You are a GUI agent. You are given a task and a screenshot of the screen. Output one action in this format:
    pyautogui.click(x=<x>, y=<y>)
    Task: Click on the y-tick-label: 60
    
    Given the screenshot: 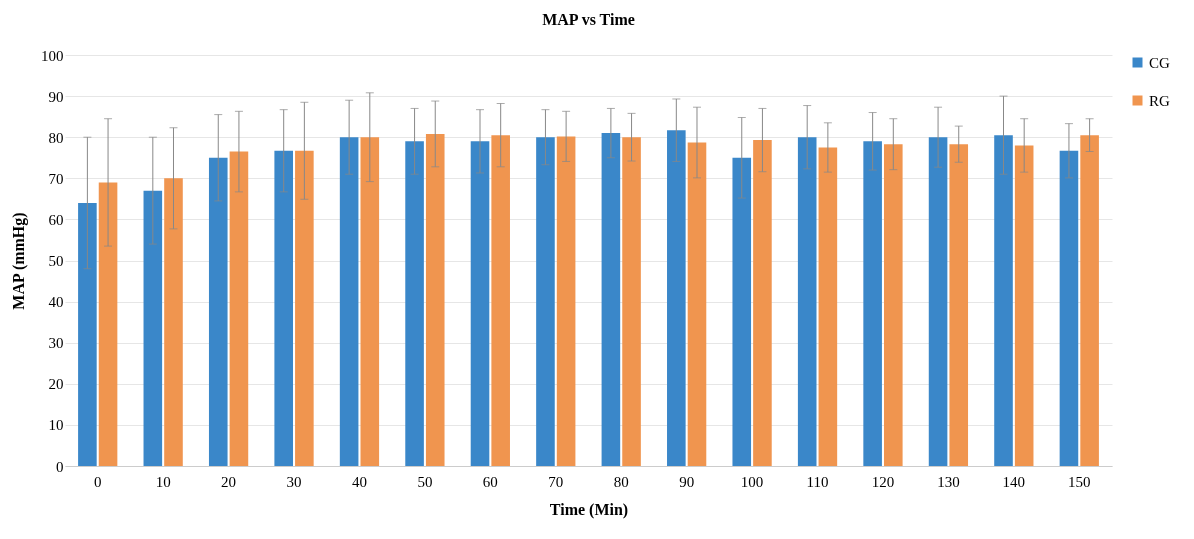 What is the action you would take?
    pyautogui.click(x=56, y=219)
    